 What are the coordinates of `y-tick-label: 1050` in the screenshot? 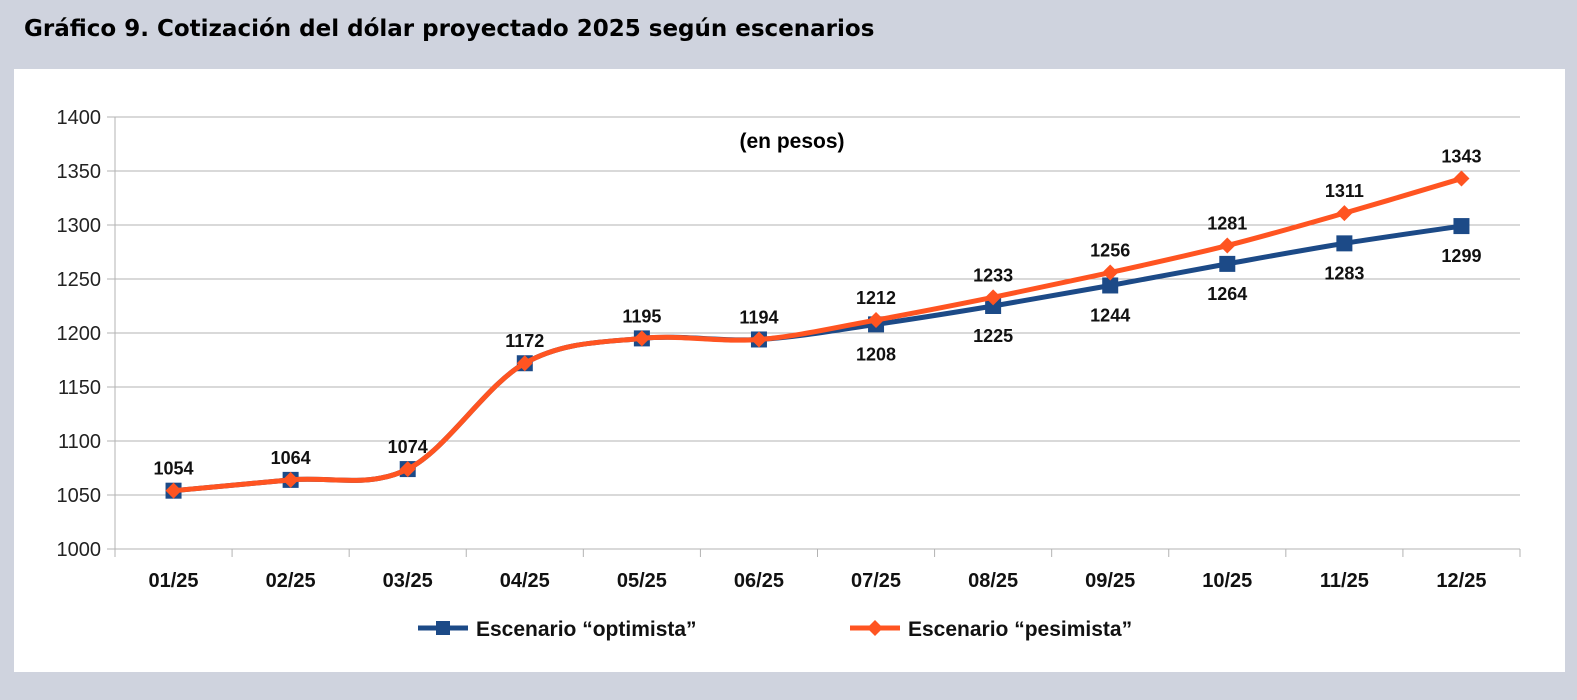 It's located at (79, 496).